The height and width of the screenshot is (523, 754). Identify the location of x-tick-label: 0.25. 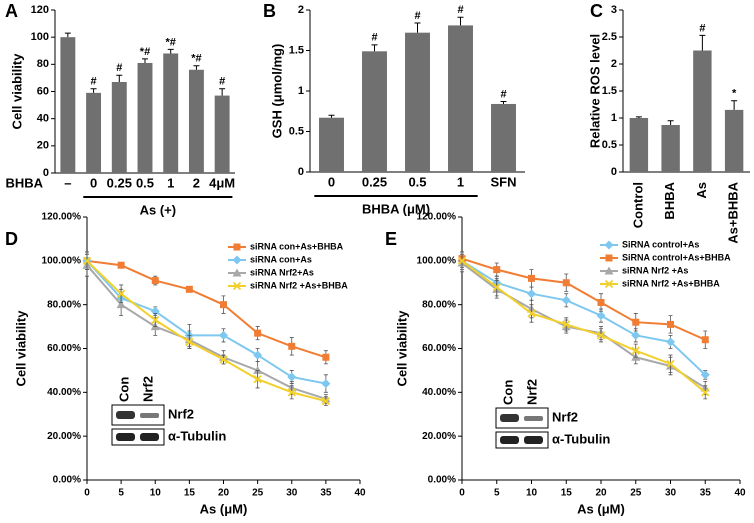
(374, 181).